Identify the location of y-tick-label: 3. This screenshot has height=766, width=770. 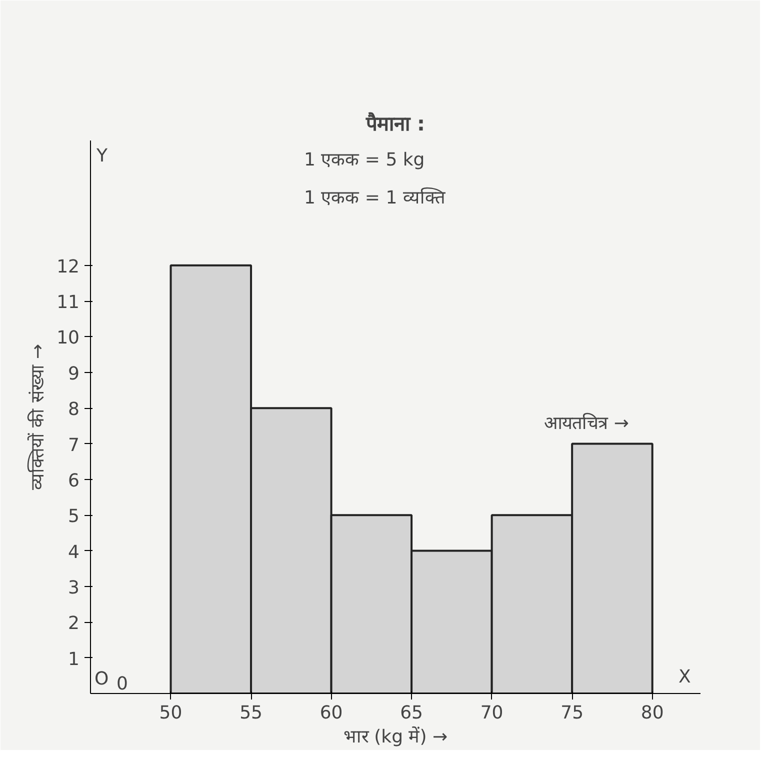
(74, 587).